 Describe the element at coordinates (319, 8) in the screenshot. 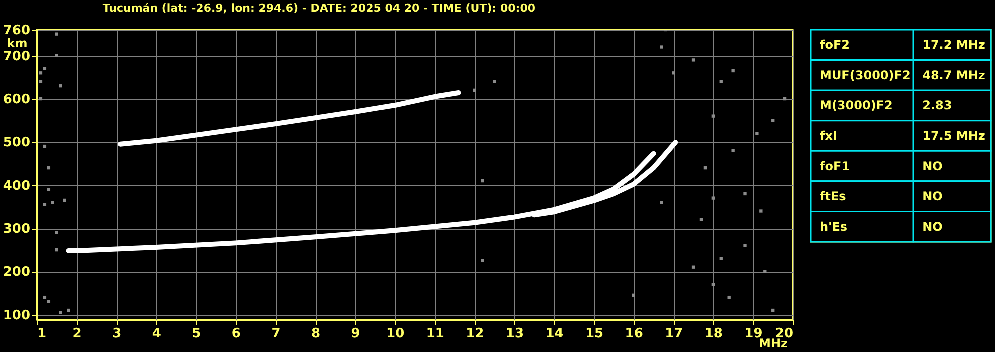

I see `chart-title: Tucumán (lat: -26.9, lon: 294.6) - DATE: 2025 04 20 - TIME (UT): 00:00` at that location.